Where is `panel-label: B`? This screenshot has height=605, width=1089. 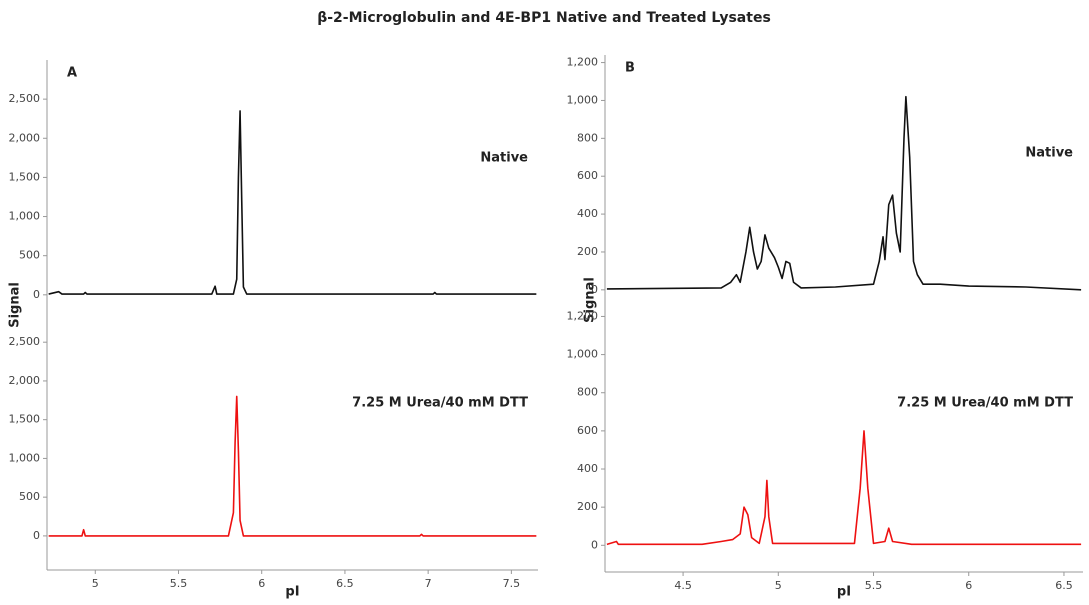
panel-label: B is located at coordinates (630, 68).